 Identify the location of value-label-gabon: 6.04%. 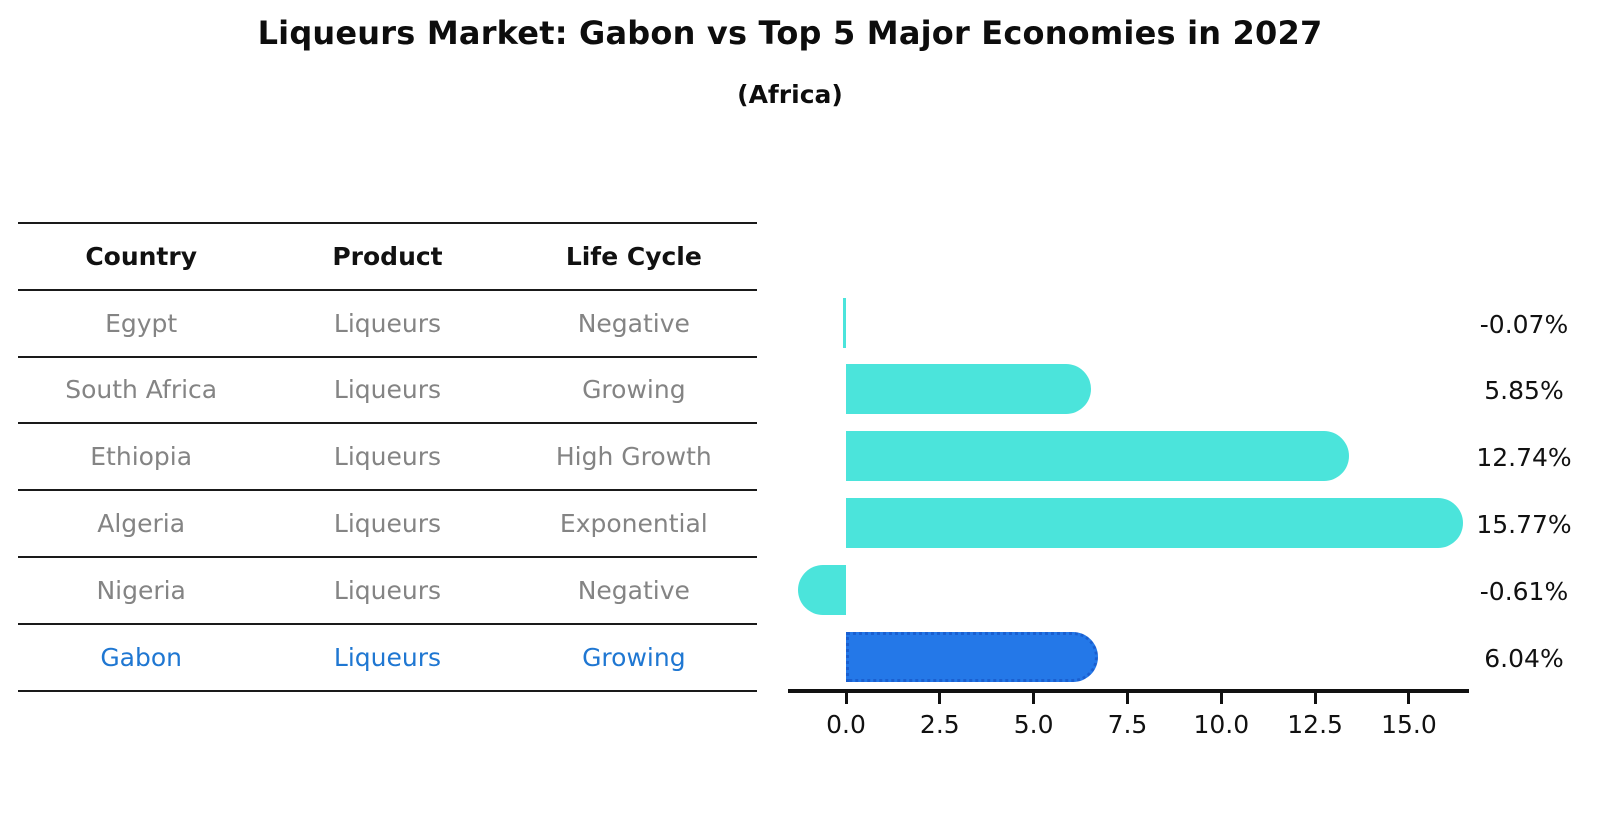
(1524, 658).